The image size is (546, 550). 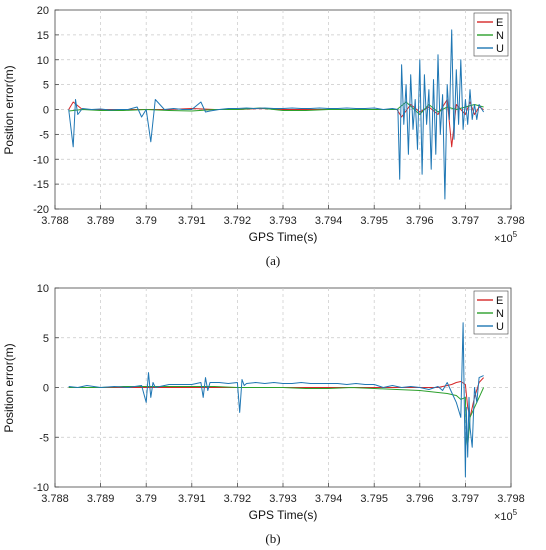 What do you see at coordinates (41, 185) in the screenshot?
I see `y-tick-label: -15` at bounding box center [41, 185].